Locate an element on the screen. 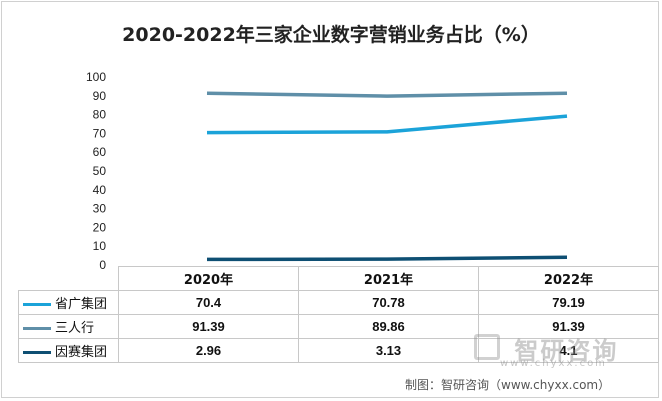 This screenshot has width=662, height=401. y-tick-label: 0 is located at coordinates (102, 264).